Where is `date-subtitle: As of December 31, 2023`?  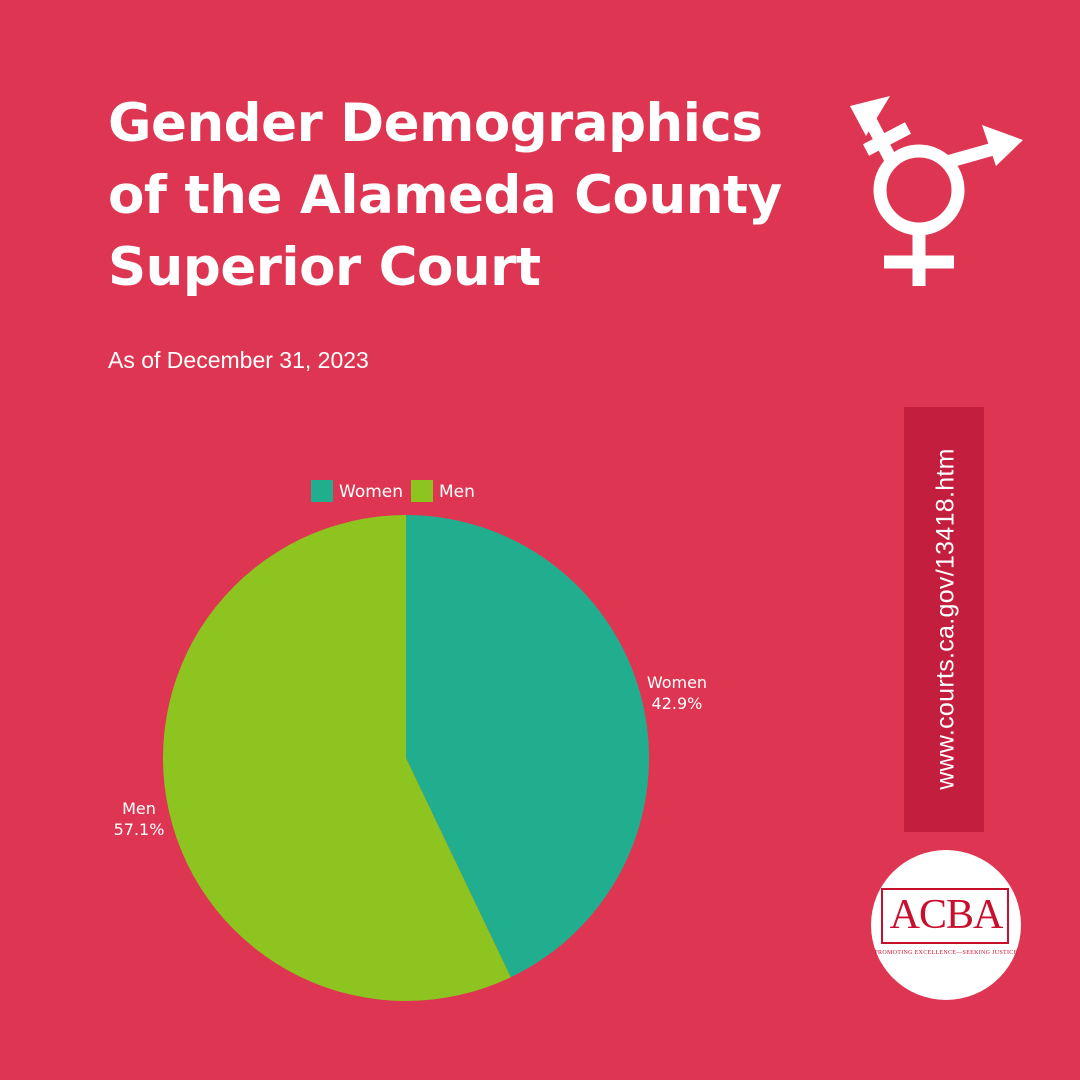 date-subtitle: As of December 31, 2023 is located at coordinates (238, 360).